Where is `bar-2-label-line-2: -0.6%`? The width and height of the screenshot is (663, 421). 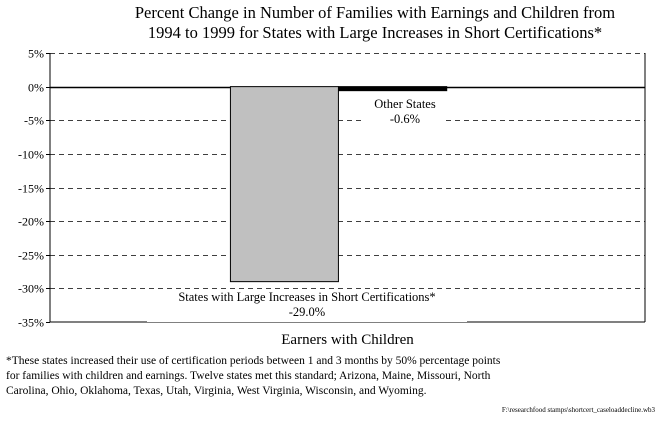
bar-2-label-line-2: -0.6% is located at coordinates (405, 119).